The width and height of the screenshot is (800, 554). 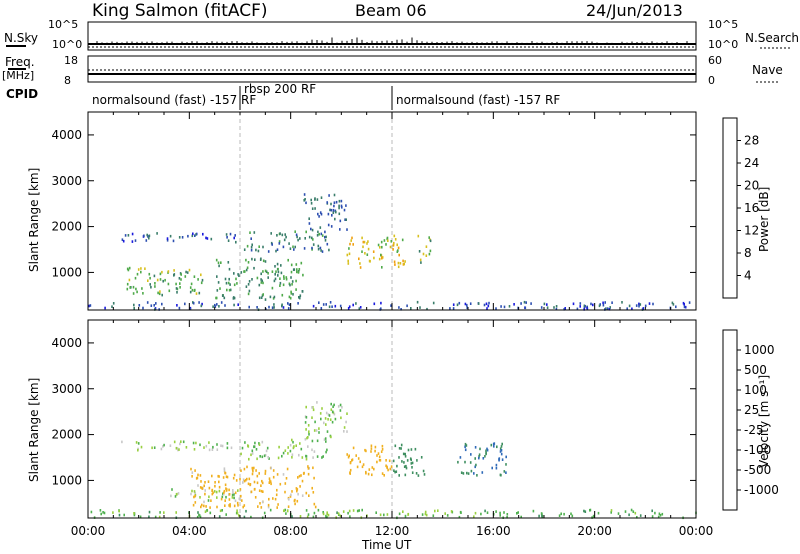 What do you see at coordinates (764, 421) in the screenshot?
I see `velocity-colorbar-title: Velocity [m s⁻¹]` at bounding box center [764, 421].